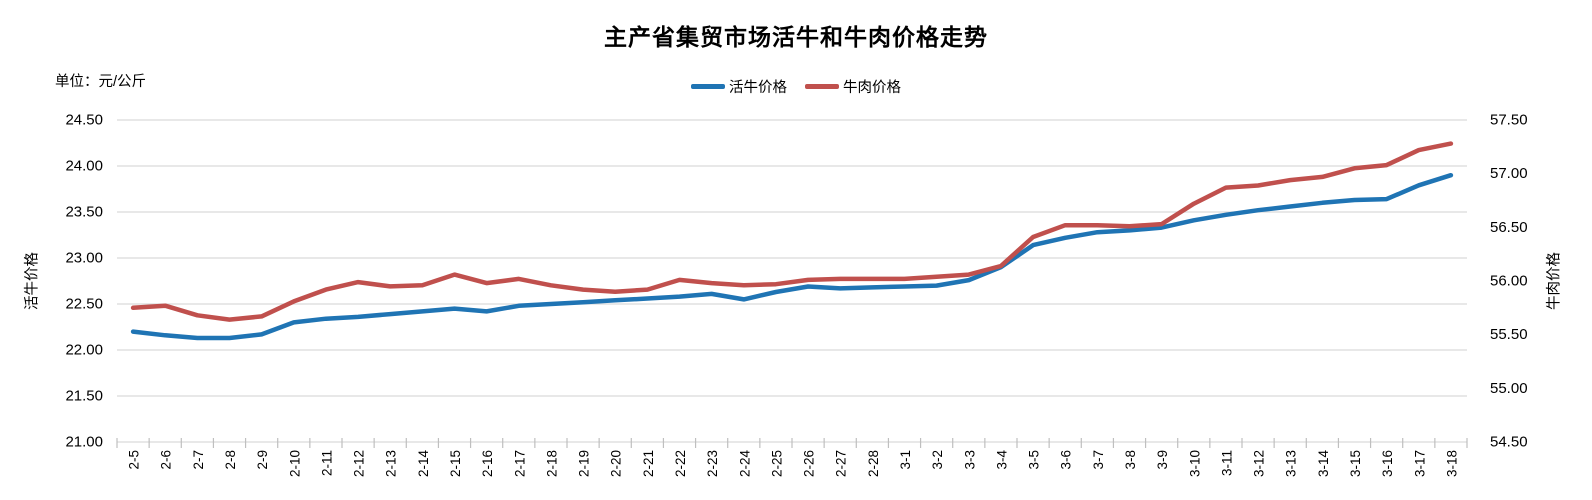 The height and width of the screenshot is (500, 1592). Describe the element at coordinates (841, 463) in the screenshot. I see `x-axis-tick-label: 2-27` at that location.